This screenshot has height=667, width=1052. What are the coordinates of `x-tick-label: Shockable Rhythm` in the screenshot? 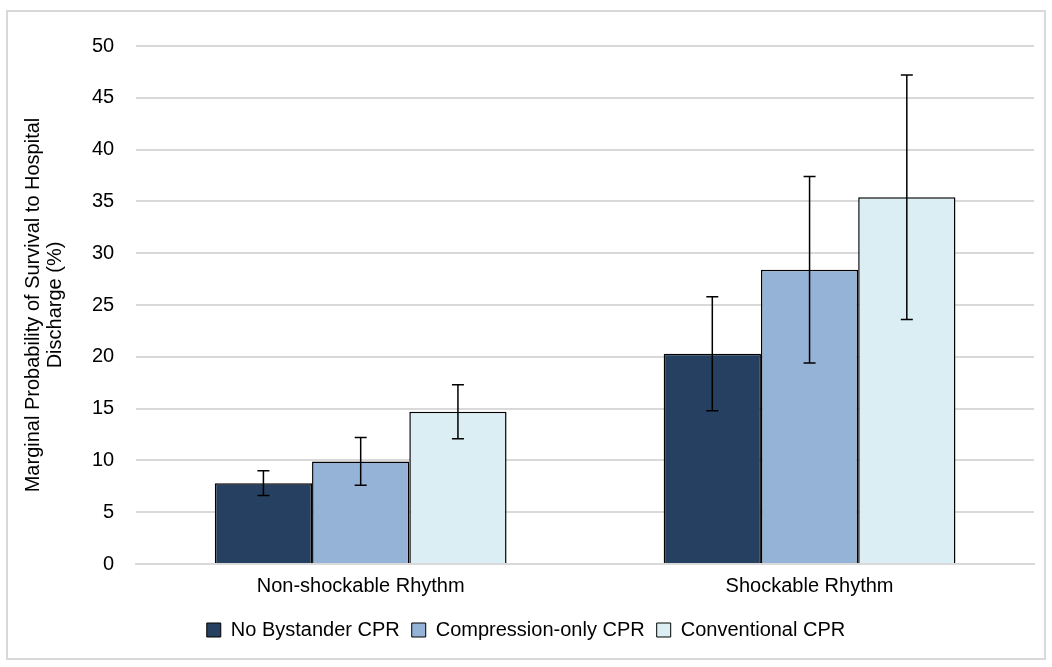 It's located at (809, 584).